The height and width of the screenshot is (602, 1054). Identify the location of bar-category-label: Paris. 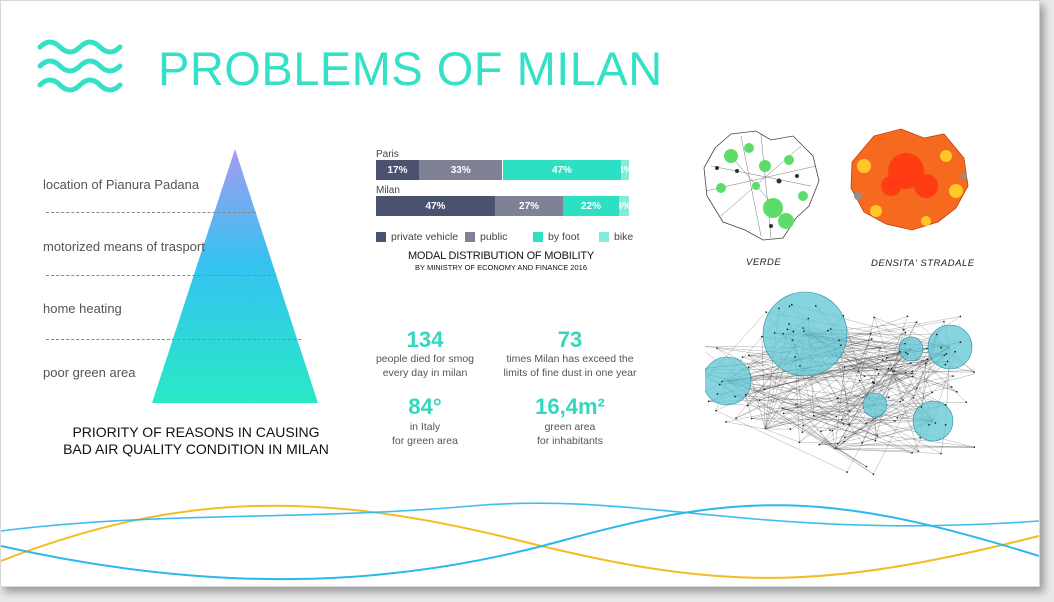
(387, 154).